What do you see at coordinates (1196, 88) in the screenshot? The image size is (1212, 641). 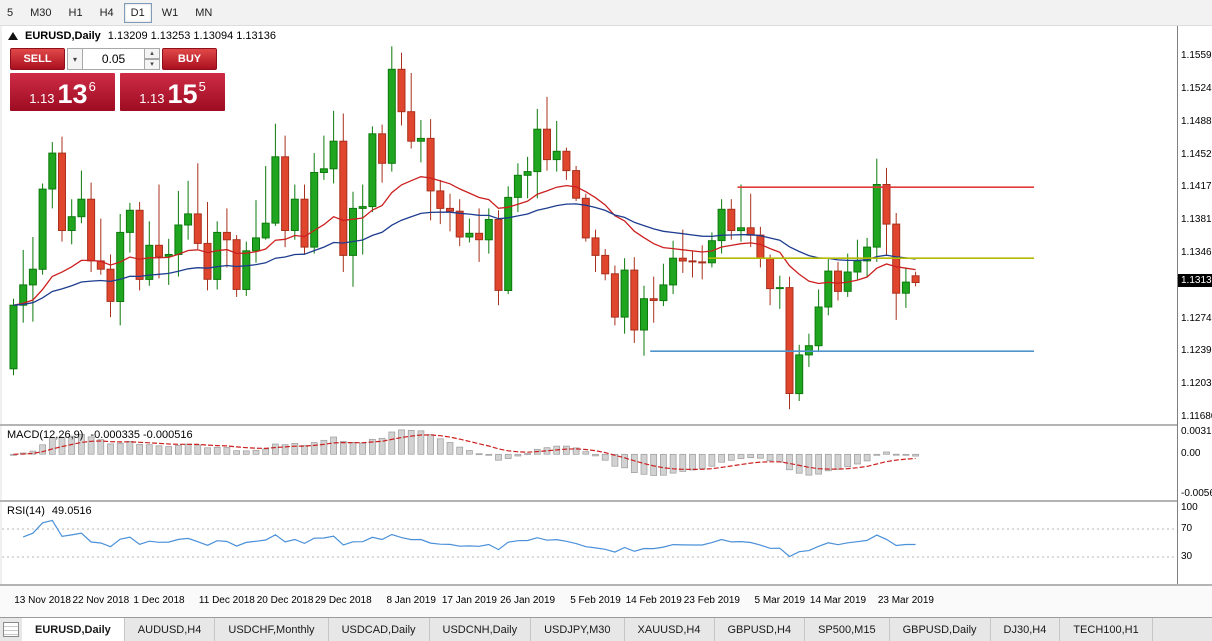 I see `axis-tick: 1.15240` at bounding box center [1196, 88].